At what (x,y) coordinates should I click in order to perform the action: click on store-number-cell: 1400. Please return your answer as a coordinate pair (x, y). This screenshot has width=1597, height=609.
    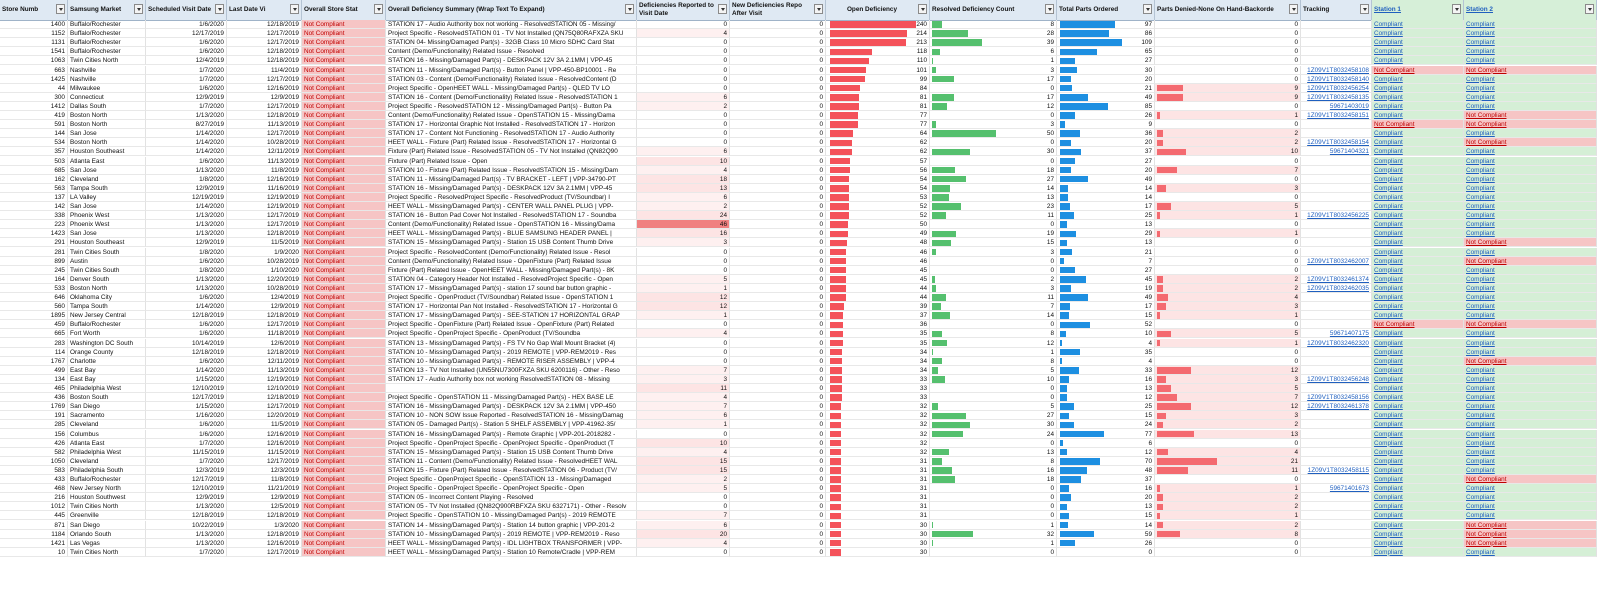
    Looking at the image, I should click on (34, 25).